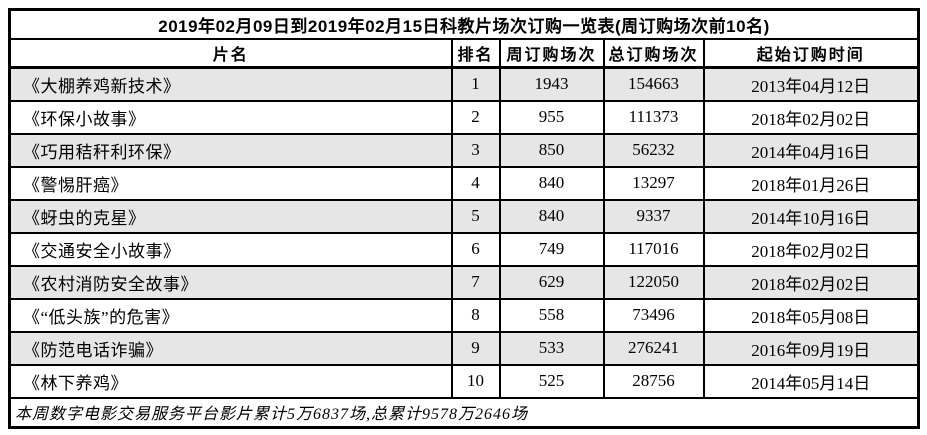  I want to click on rank-cell: 10, so click(475, 381).